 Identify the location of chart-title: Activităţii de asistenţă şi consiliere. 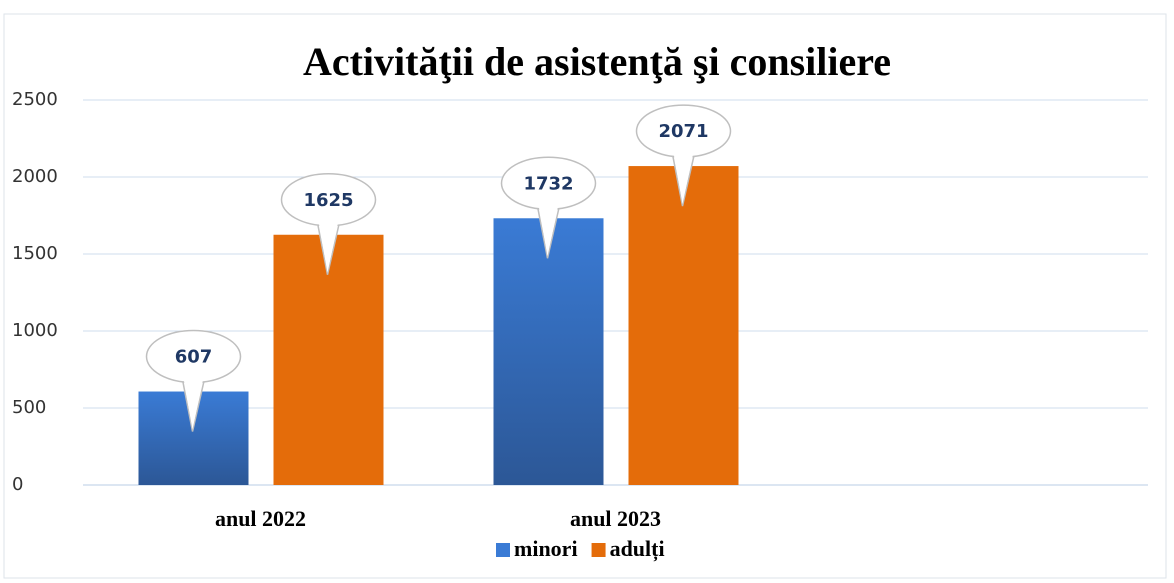
(597, 61).